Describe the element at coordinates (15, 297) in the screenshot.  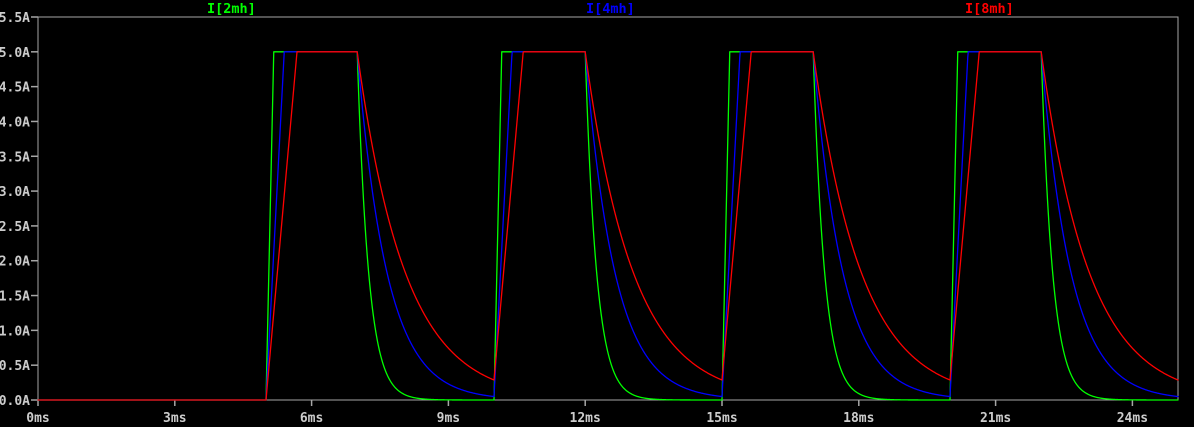
I see `y-tick-label: 1.5A` at that location.